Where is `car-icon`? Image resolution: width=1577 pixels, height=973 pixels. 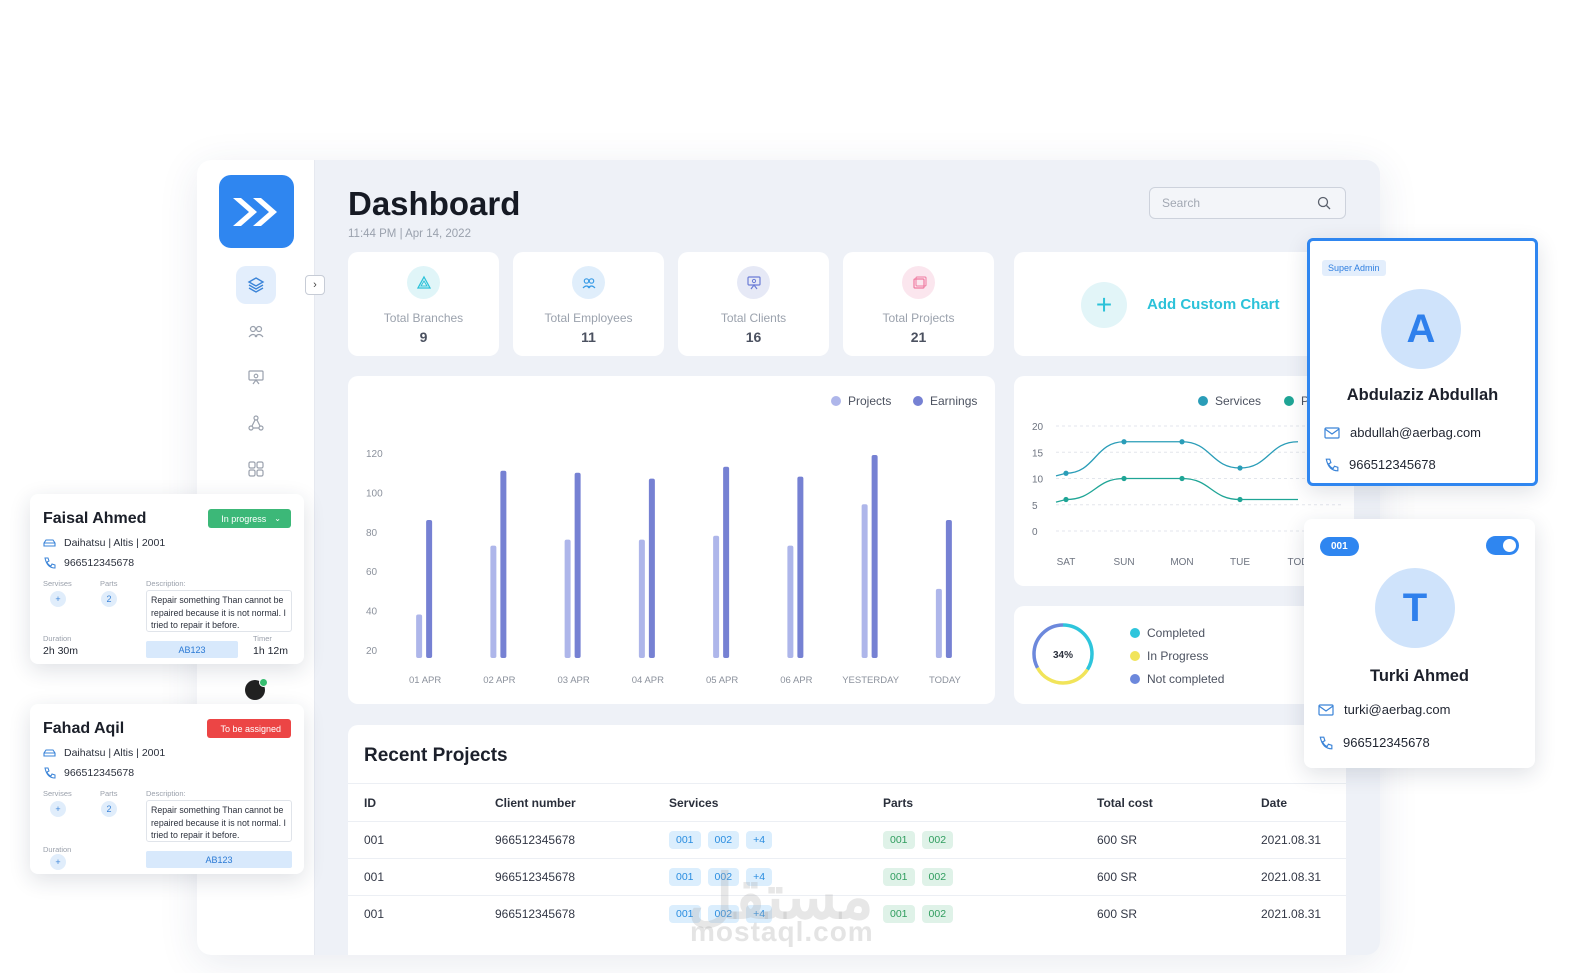
car-icon is located at coordinates (49, 542).